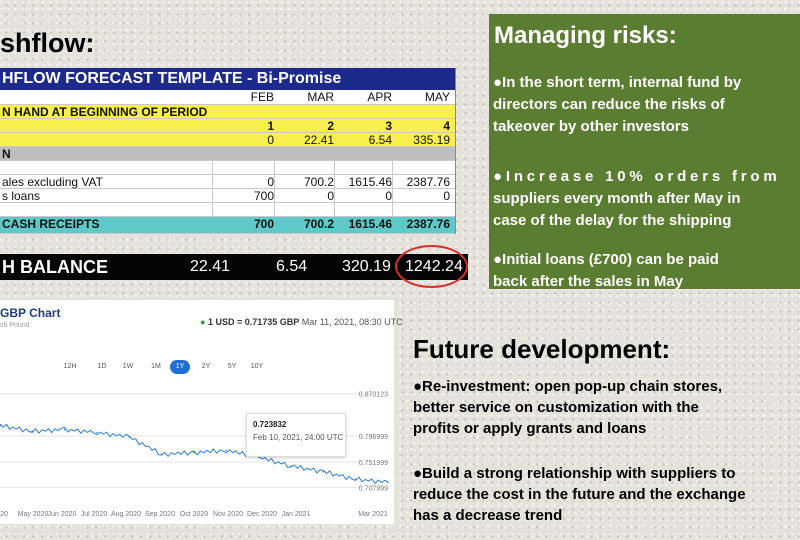 Image resolution: width=800 pixels, height=540 pixels. What do you see at coordinates (617, 82) in the screenshot?
I see `risk-line: ●In the short term, internal fund by` at bounding box center [617, 82].